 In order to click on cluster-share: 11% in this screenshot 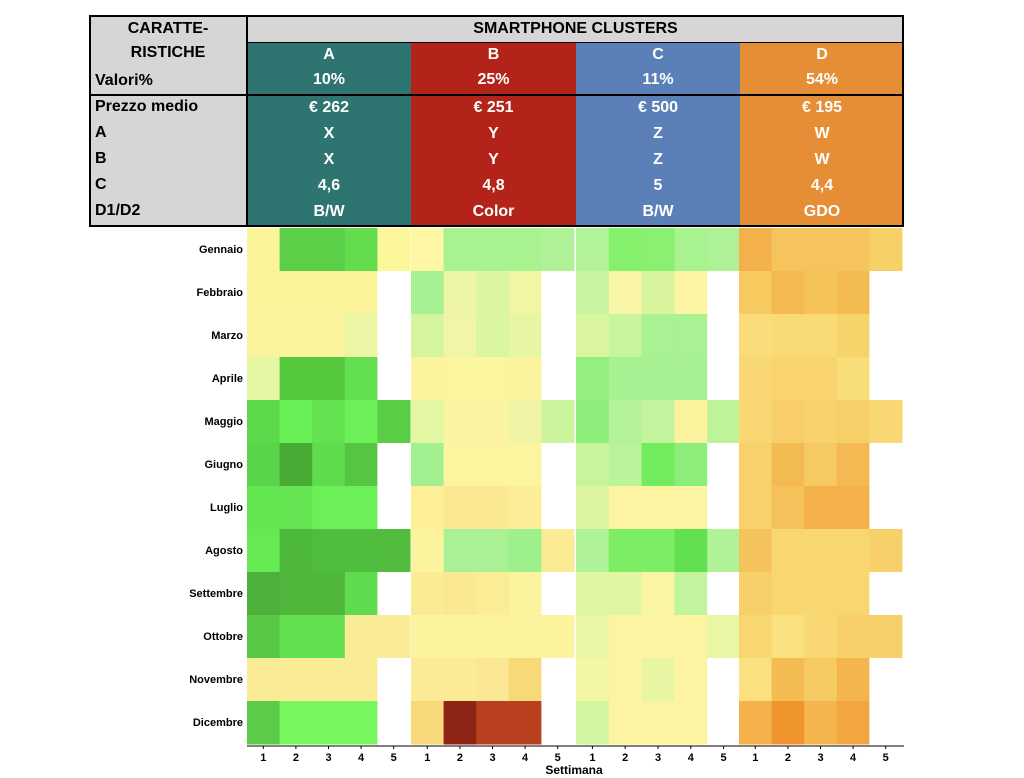, I will do `click(658, 79)`.